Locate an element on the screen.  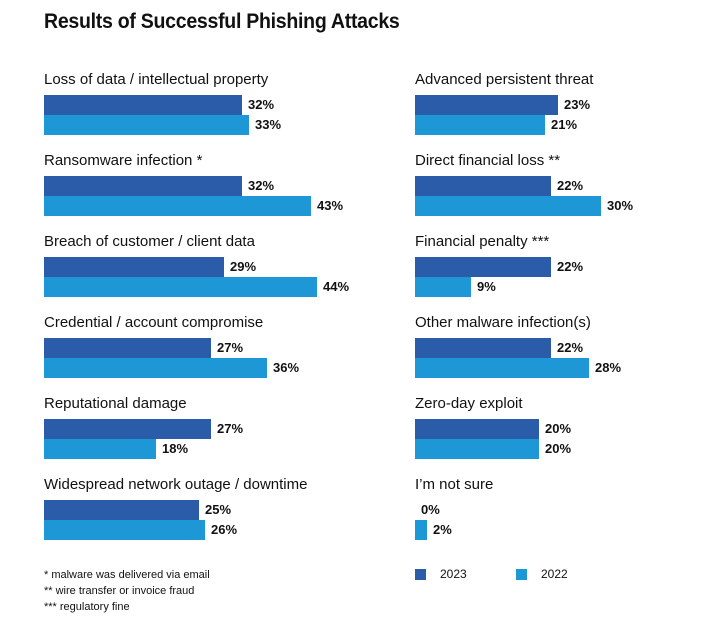
data-label-2022: 9% is located at coordinates (486, 286).